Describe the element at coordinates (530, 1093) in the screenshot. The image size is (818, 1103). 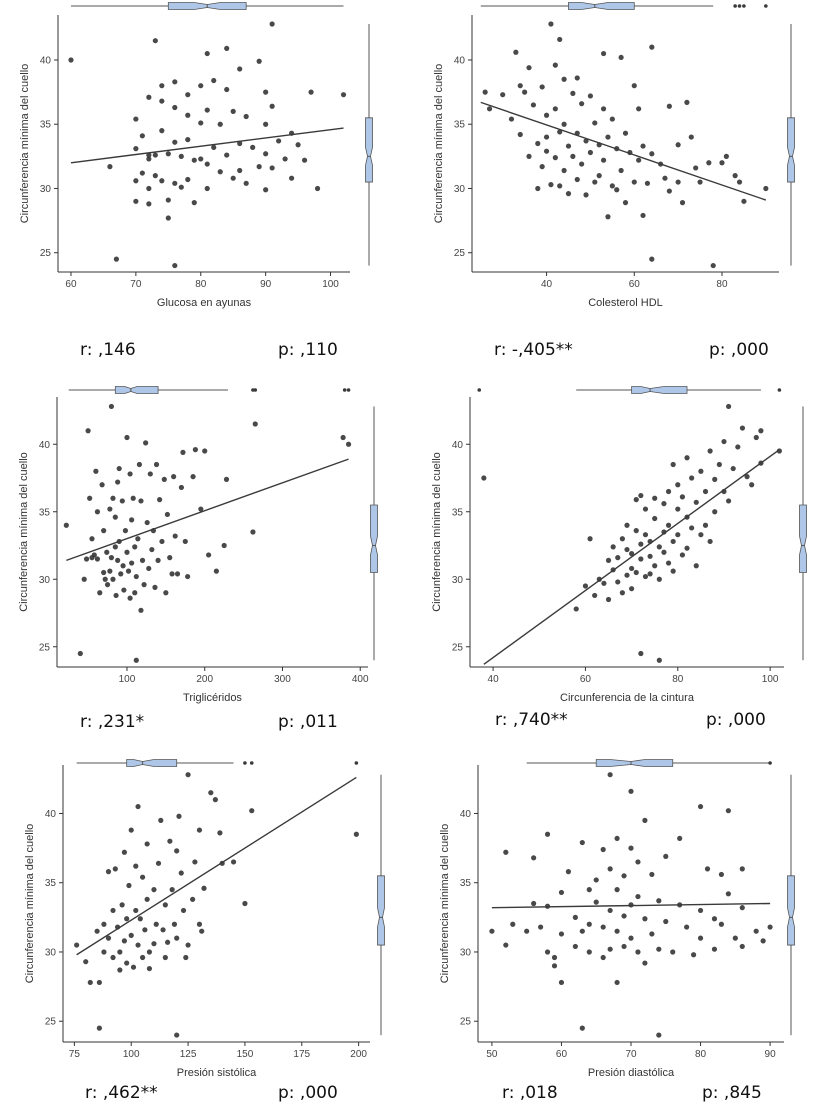
I see `r-value-diastolica: r: ,018` at that location.